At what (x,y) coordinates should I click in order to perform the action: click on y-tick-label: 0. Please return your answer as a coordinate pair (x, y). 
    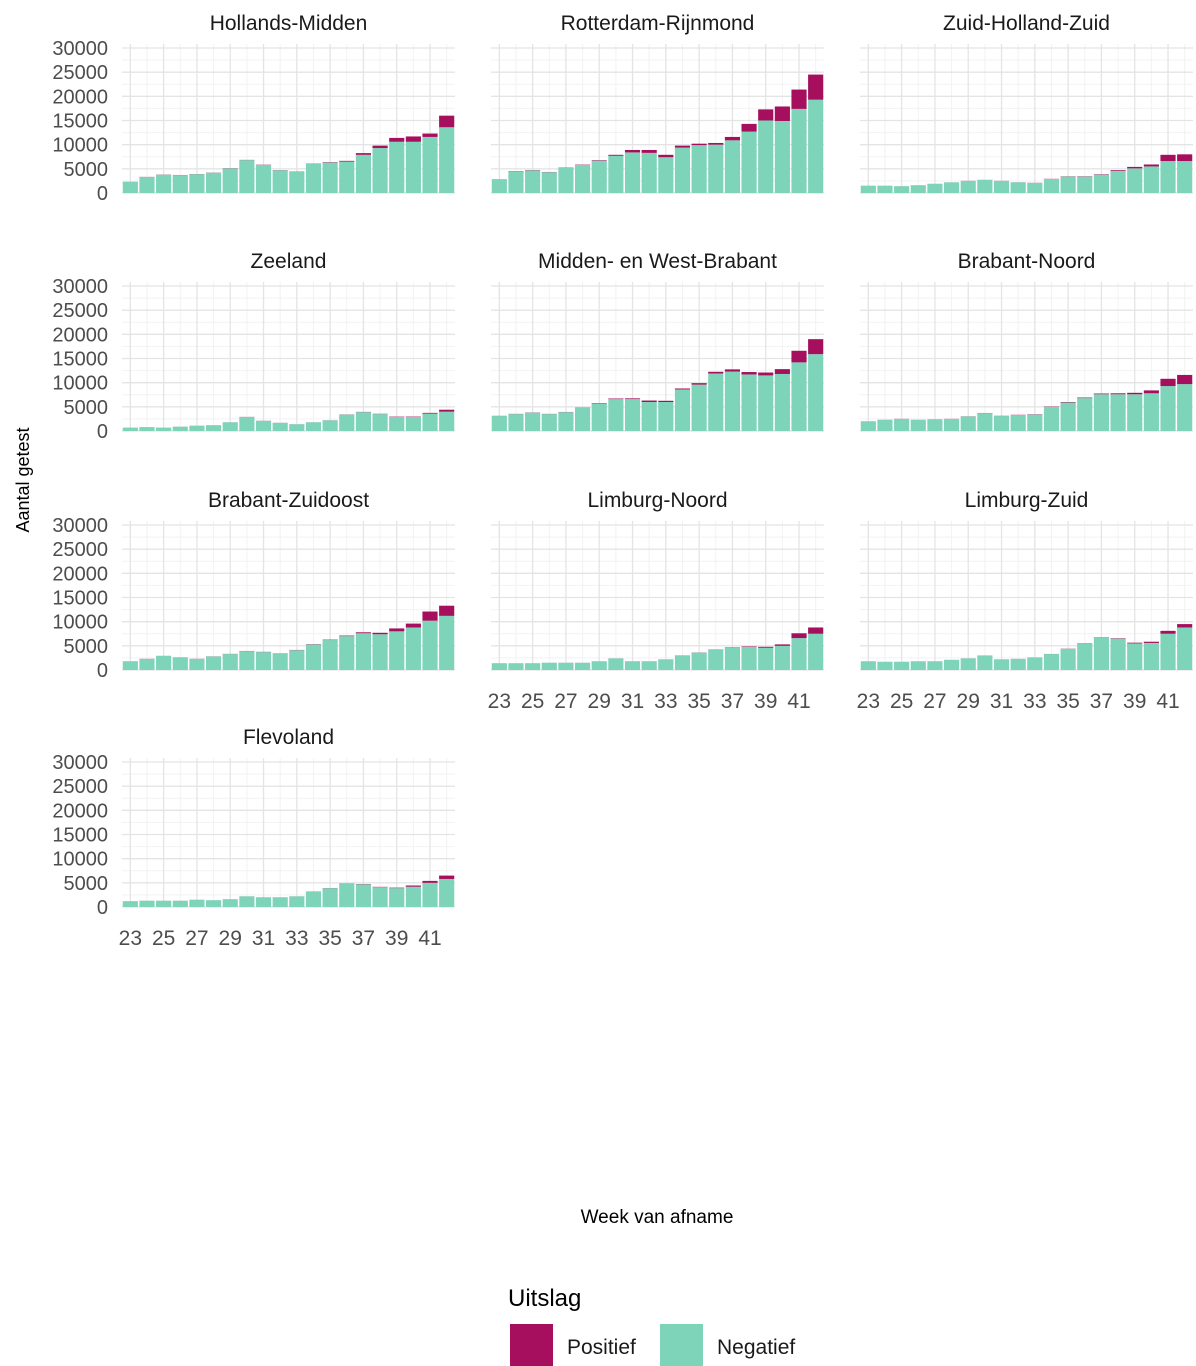
    Looking at the image, I should click on (102, 671).